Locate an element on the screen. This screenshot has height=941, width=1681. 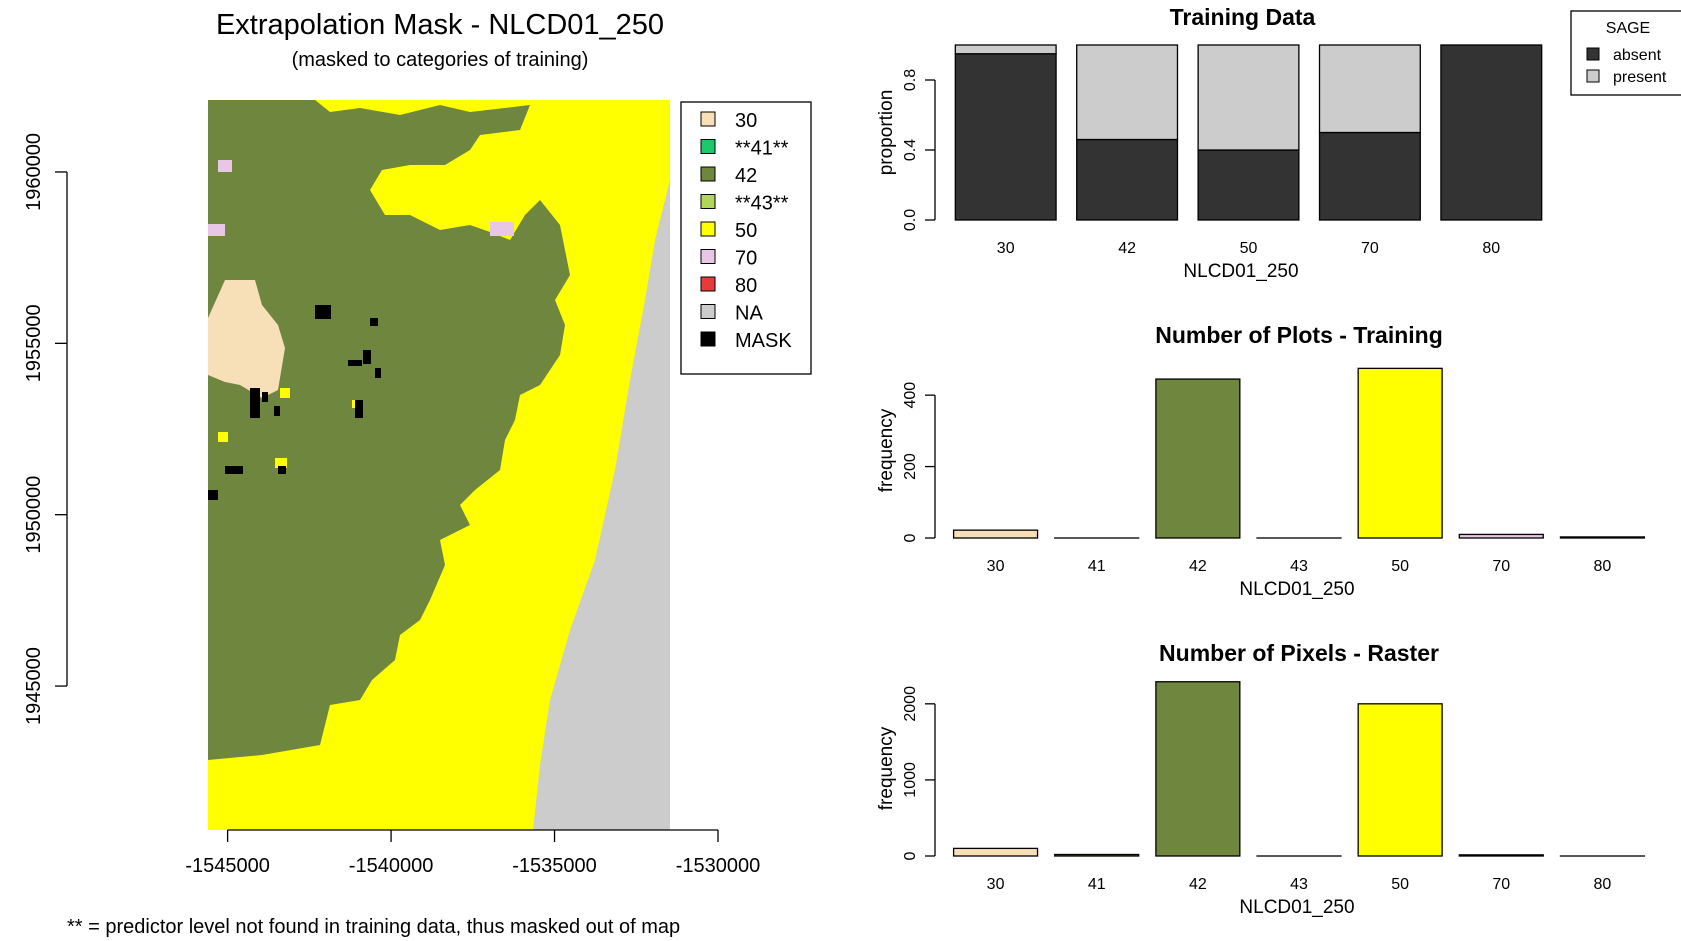
y-tick-label: 2000 is located at coordinates (910, 704).